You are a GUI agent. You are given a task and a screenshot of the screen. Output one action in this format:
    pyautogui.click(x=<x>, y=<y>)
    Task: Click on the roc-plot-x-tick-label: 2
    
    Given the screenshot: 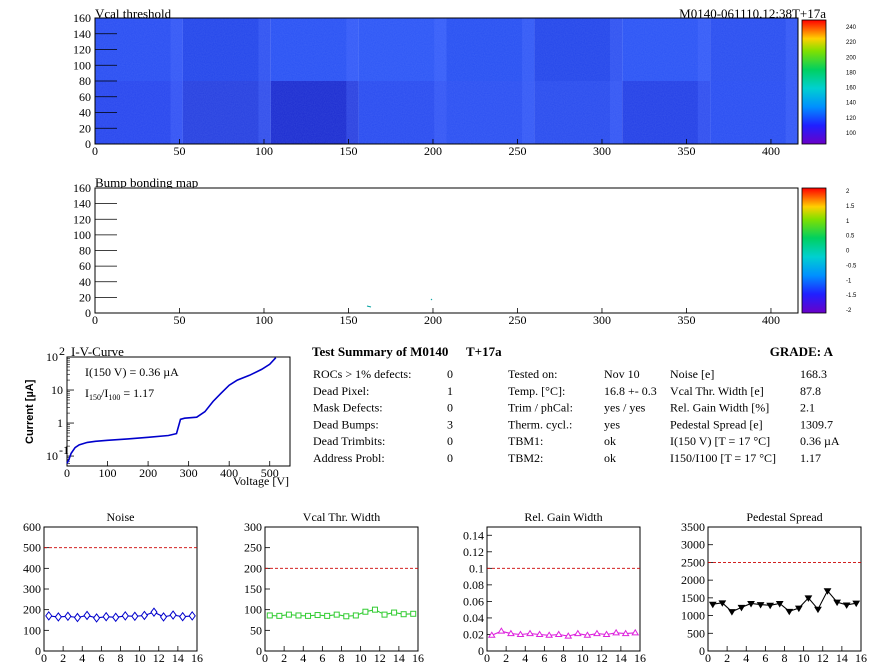 What is the action you would take?
    pyautogui.click(x=63, y=658)
    